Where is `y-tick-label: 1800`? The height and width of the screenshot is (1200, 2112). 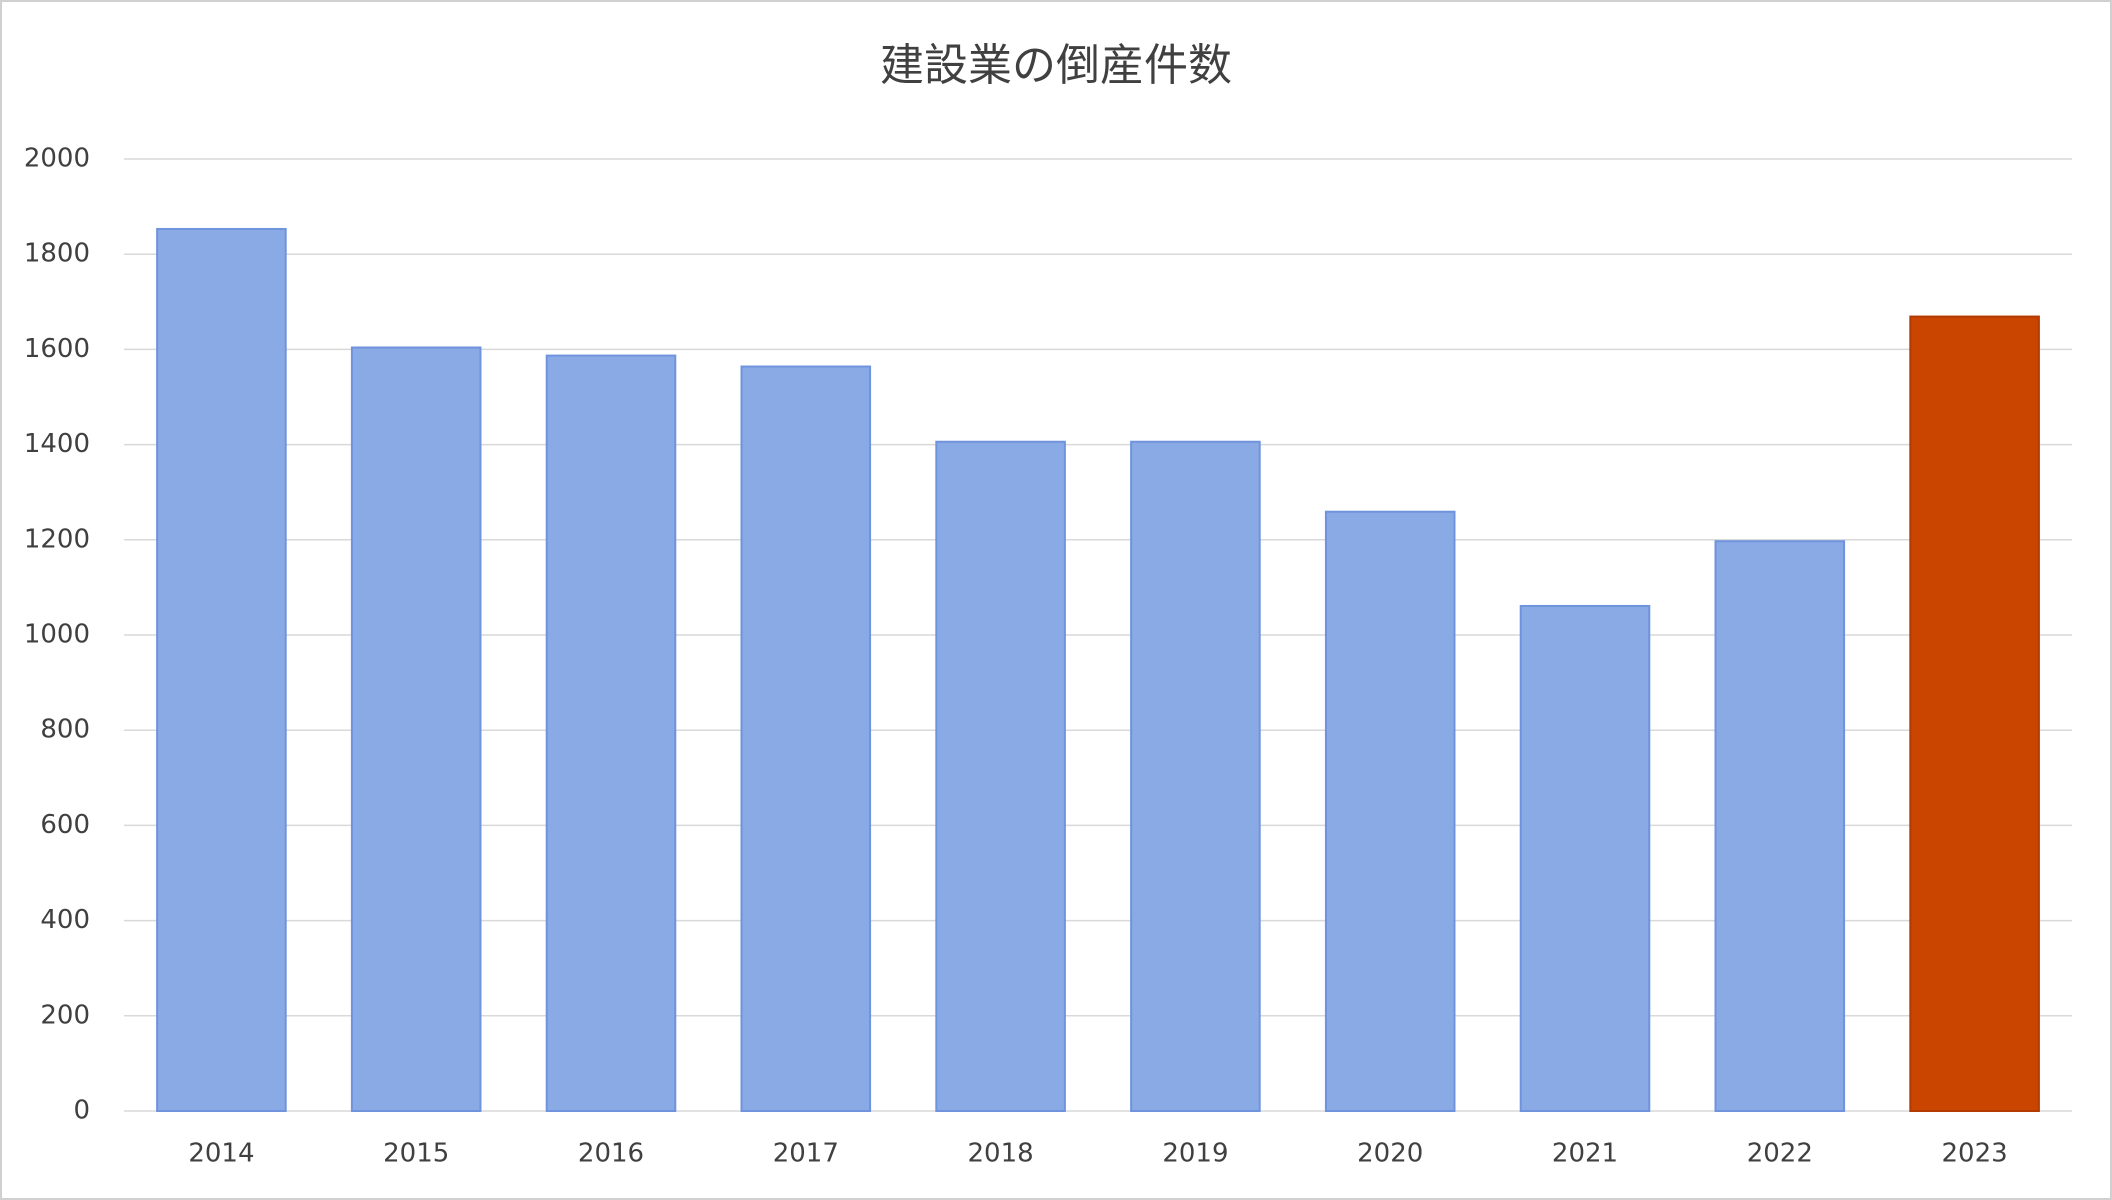
y-tick-label: 1800 is located at coordinates (57, 254).